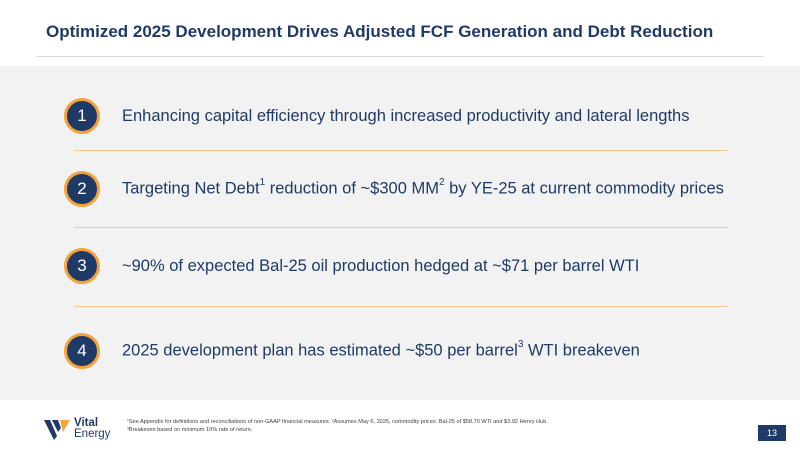 This screenshot has width=800, height=450. Describe the element at coordinates (82, 266) in the screenshot. I see `number-badge-3: 3` at that location.